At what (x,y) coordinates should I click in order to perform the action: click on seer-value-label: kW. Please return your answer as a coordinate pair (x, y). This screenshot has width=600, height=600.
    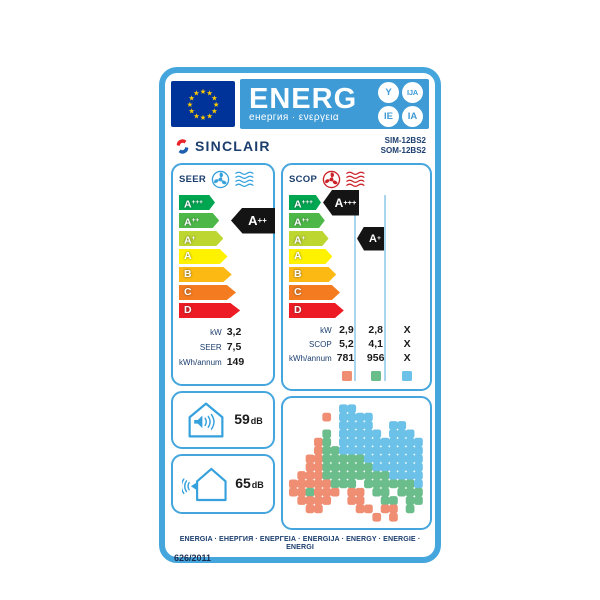
    Looking at the image, I should click on (216, 332).